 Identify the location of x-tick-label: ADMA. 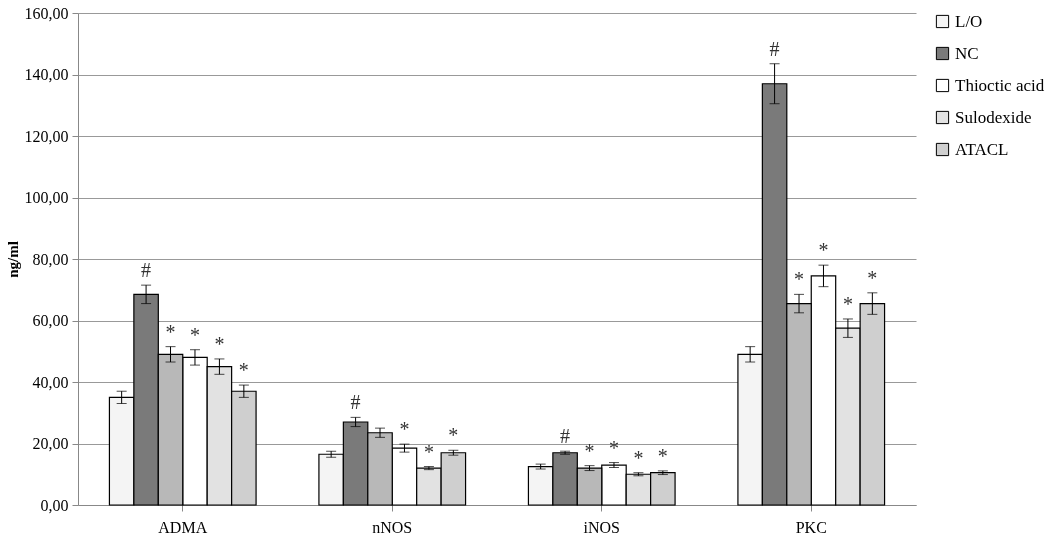
(183, 527).